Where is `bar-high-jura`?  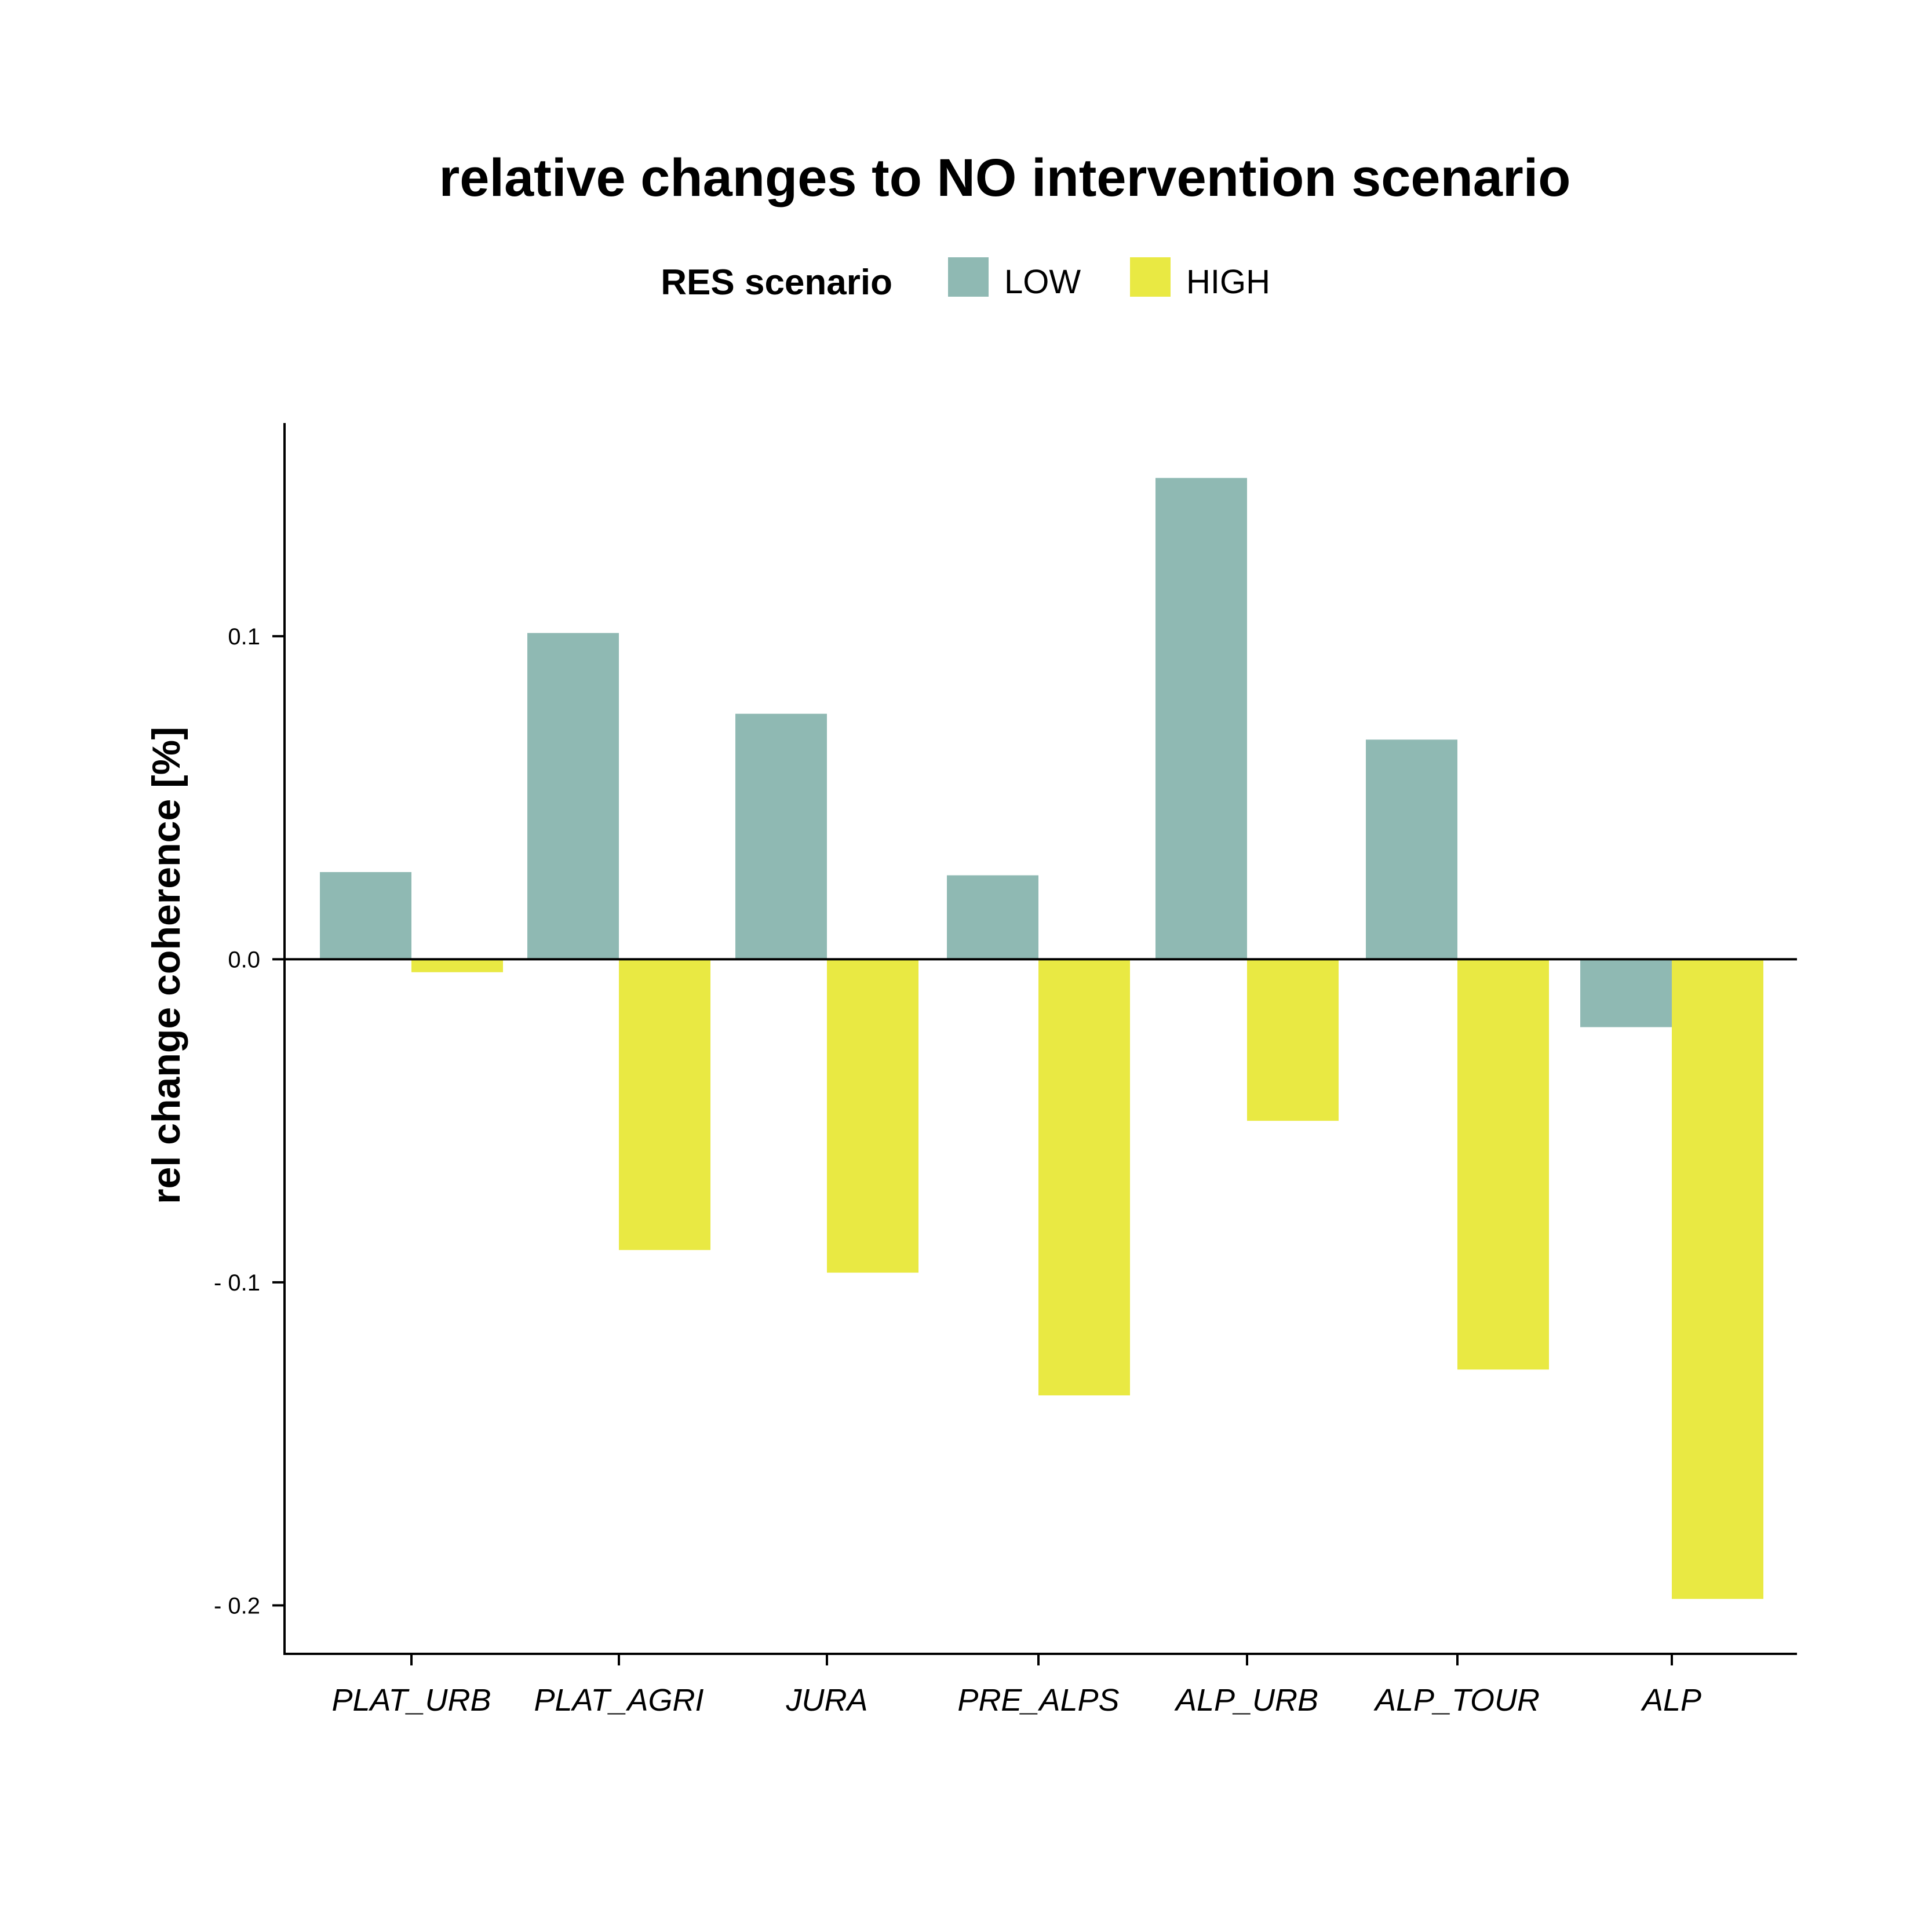 bar-high-jura is located at coordinates (873, 1116).